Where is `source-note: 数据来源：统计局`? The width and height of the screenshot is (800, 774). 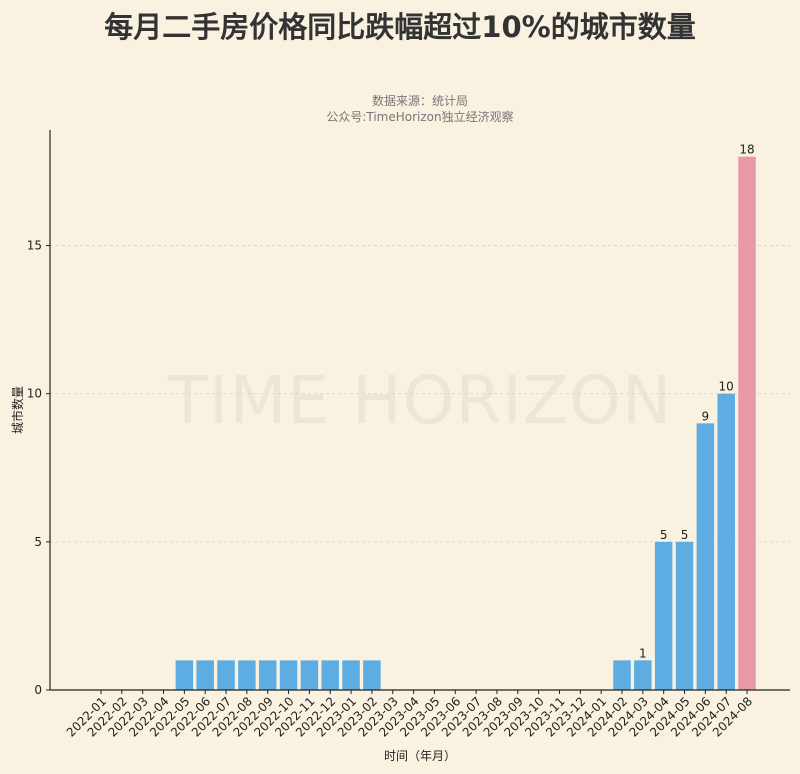 source-note: 数据来源：统计局 is located at coordinates (419, 101).